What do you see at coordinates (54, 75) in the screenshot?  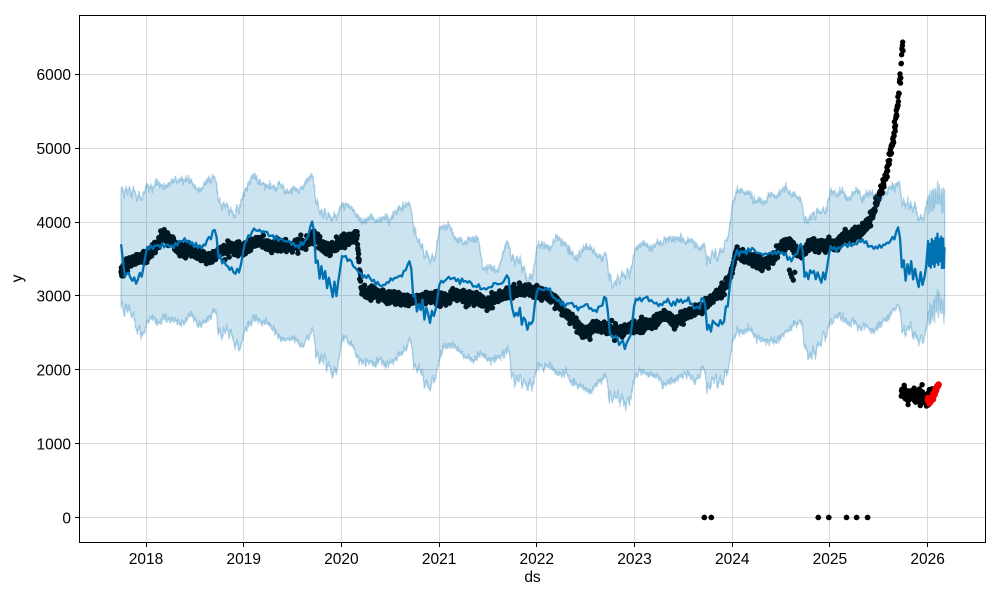 I see `svg-text: 6000` at bounding box center [54, 75].